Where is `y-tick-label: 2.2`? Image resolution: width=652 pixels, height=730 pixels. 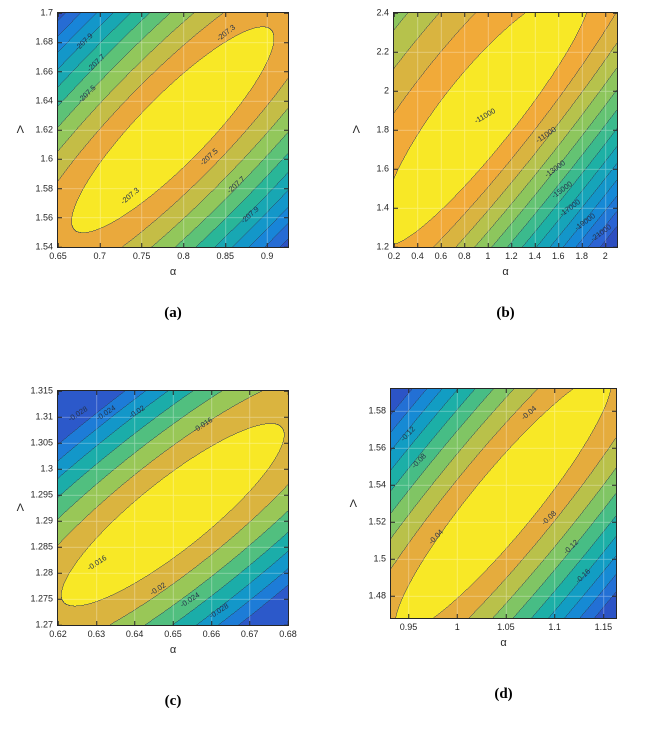 y-tick-label: 2.2 is located at coordinates (382, 51).